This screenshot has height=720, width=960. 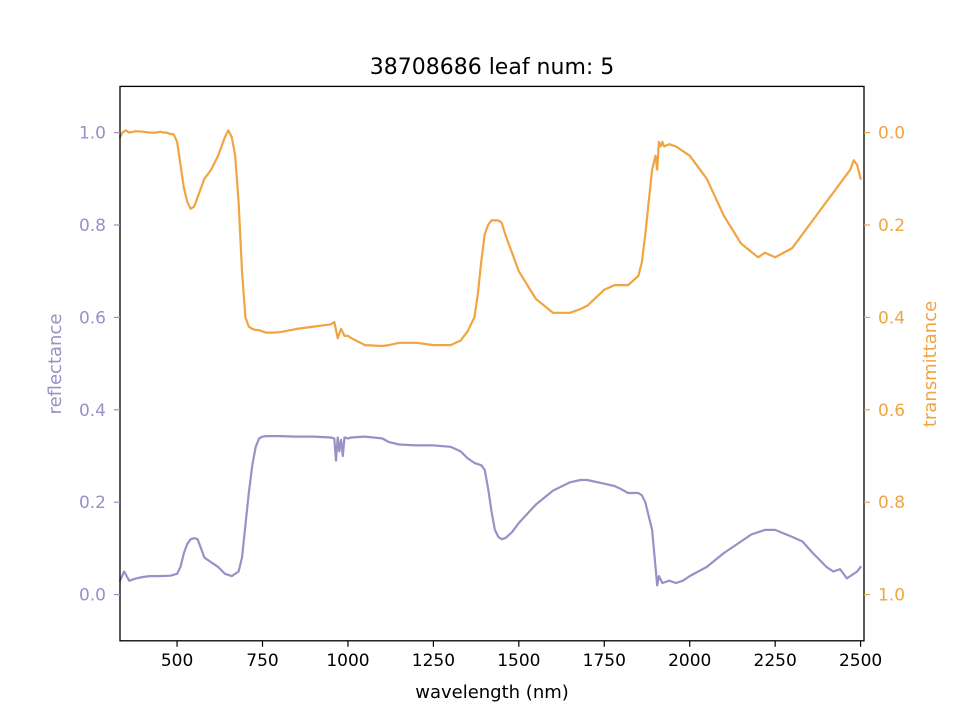 What do you see at coordinates (55, 364) in the screenshot?
I see `left-axis-label: reflectance` at bounding box center [55, 364].